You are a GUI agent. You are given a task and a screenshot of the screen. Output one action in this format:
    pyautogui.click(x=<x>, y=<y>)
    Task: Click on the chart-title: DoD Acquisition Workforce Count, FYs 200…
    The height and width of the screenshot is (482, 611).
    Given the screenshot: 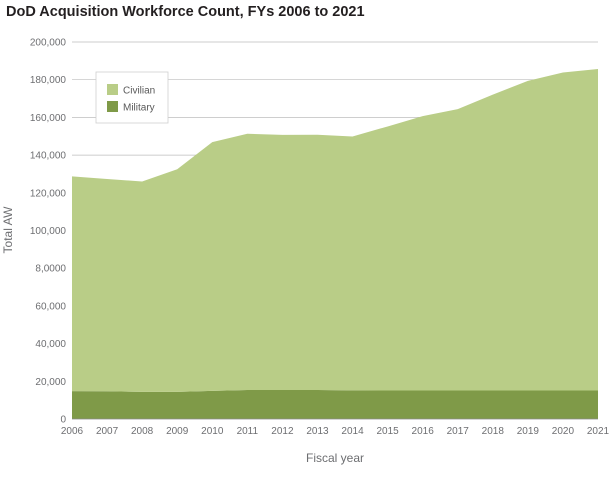 What is the action you would take?
    pyautogui.click(x=185, y=12)
    